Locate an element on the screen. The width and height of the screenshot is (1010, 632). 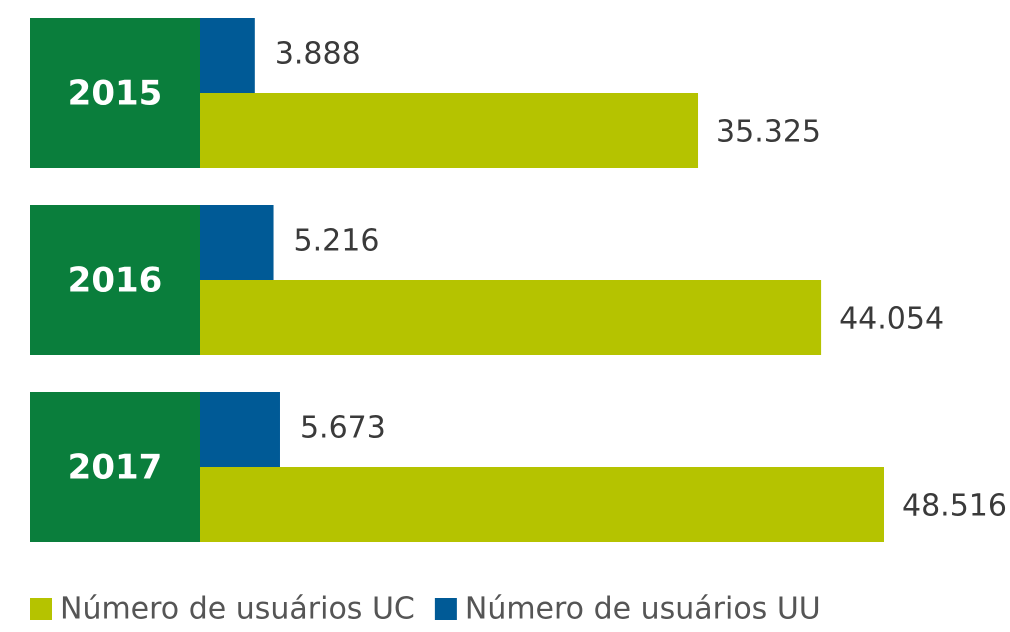
legend-label: Número de usuários UU is located at coordinates (643, 609).